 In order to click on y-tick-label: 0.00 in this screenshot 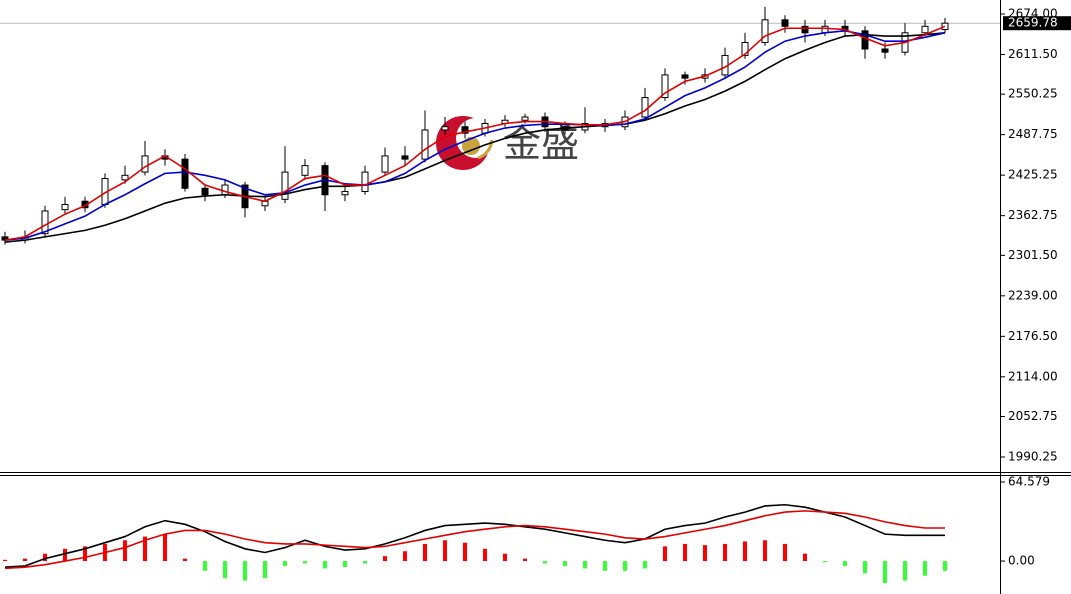, I will do `click(1021, 561)`.